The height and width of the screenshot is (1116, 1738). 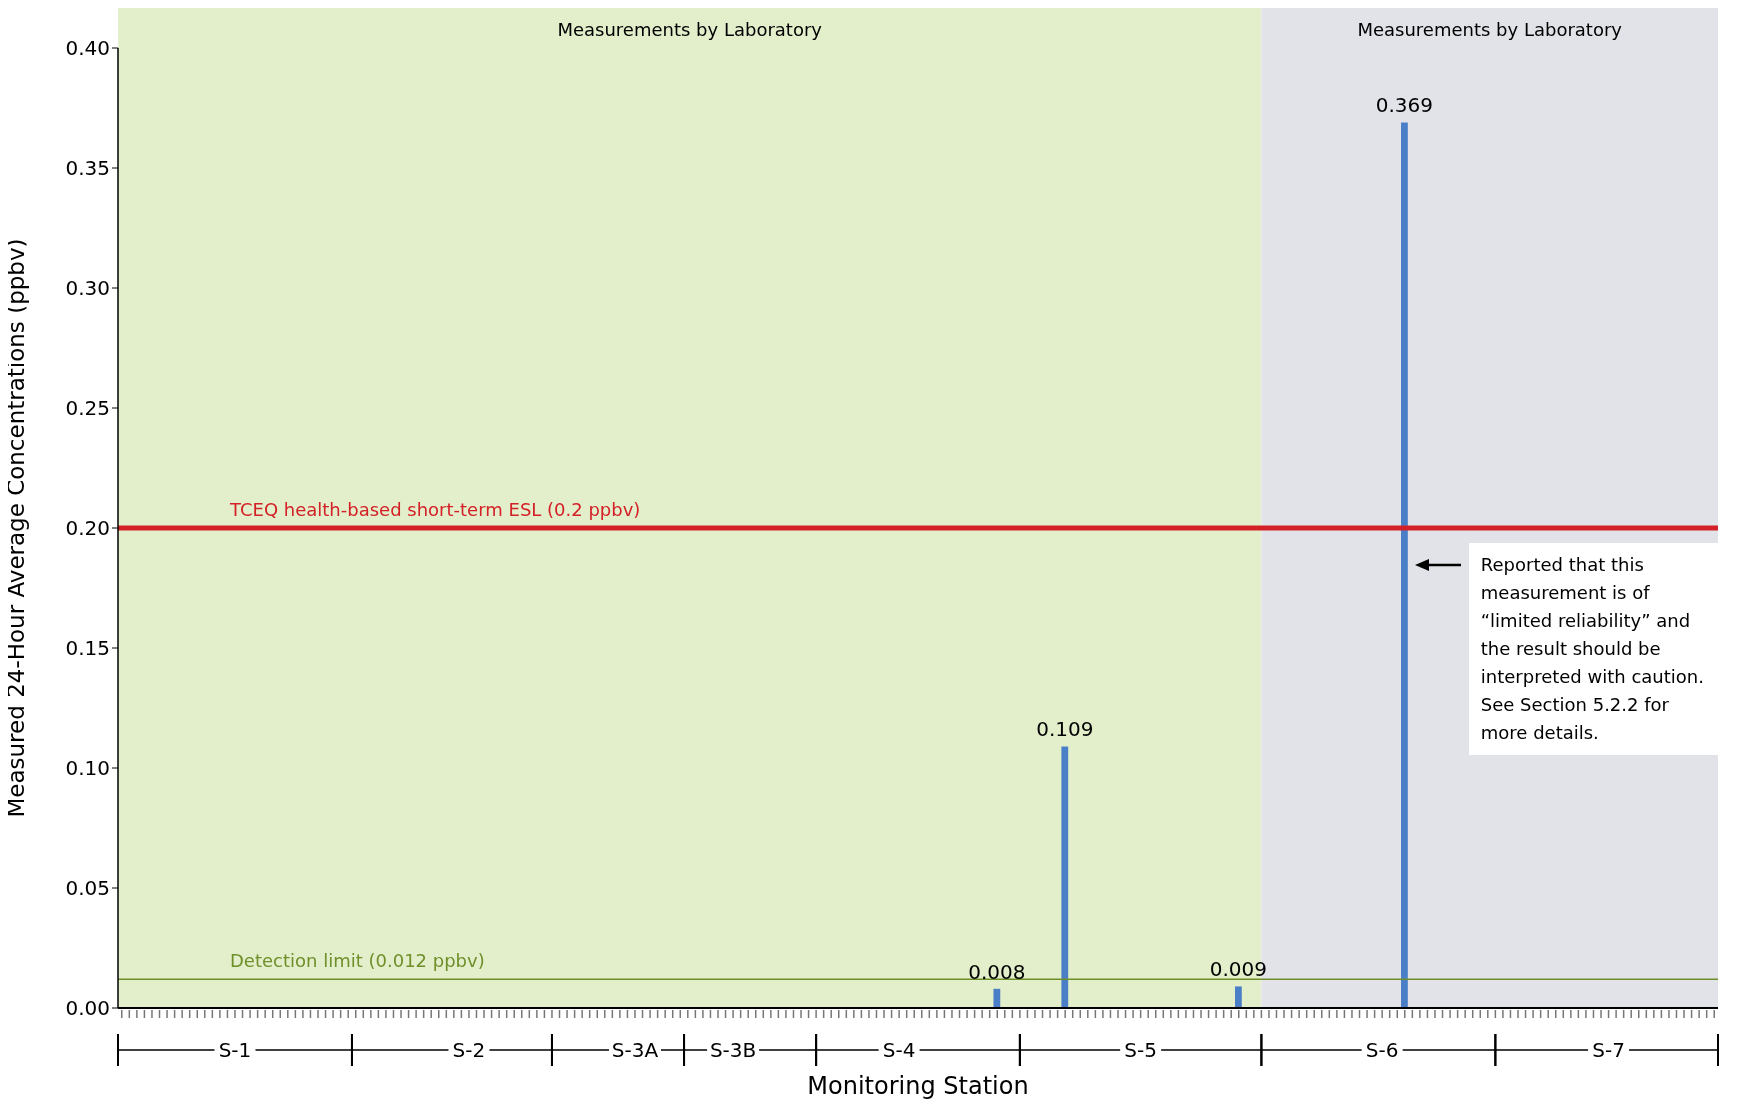 What do you see at coordinates (87, 528) in the screenshot?
I see `y-tick-label: 0.20` at bounding box center [87, 528].